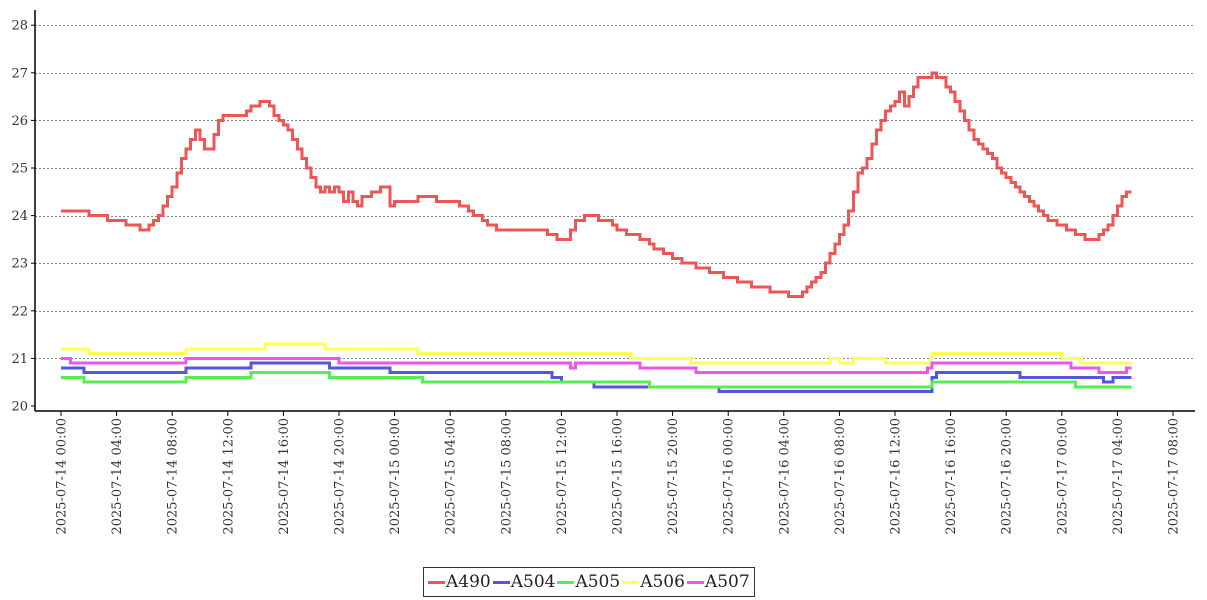  I want to click on x-tick-label: 2025-07-16 16:00, so click(951, 476).